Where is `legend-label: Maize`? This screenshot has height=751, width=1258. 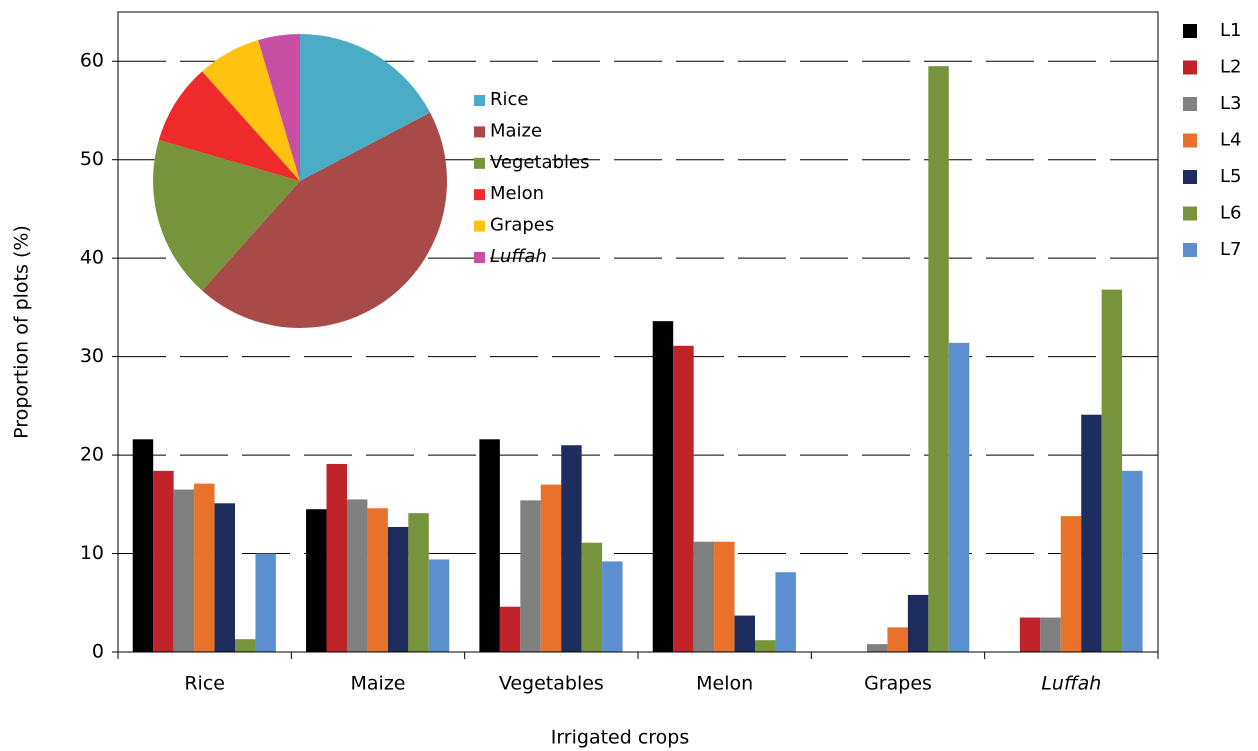 legend-label: Maize is located at coordinates (516, 130).